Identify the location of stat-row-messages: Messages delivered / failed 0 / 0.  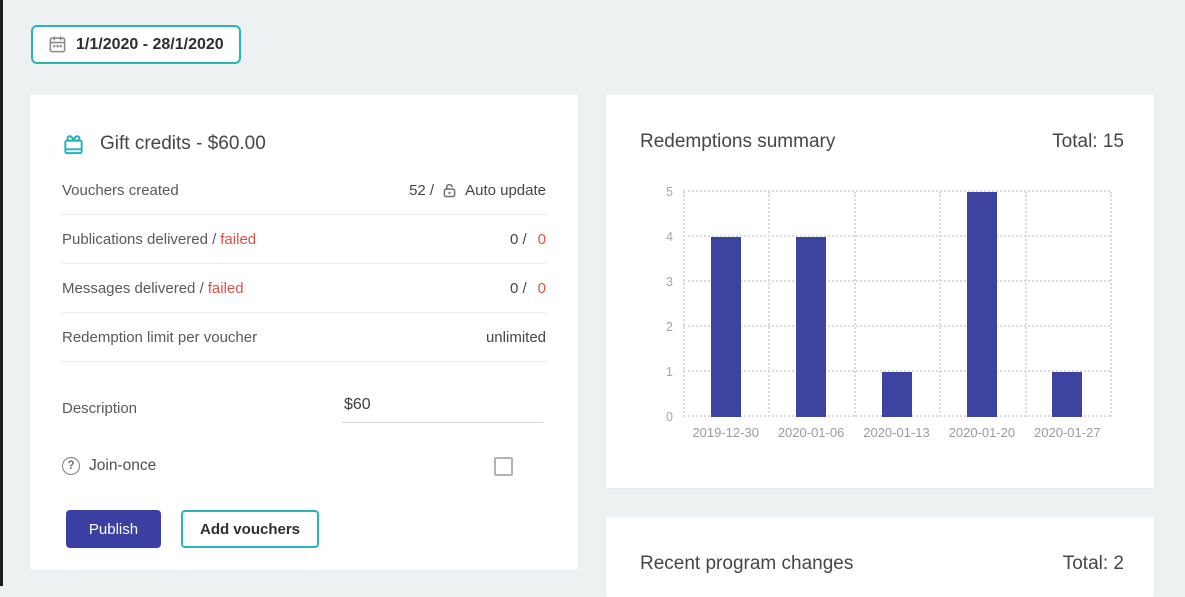
(304, 288).